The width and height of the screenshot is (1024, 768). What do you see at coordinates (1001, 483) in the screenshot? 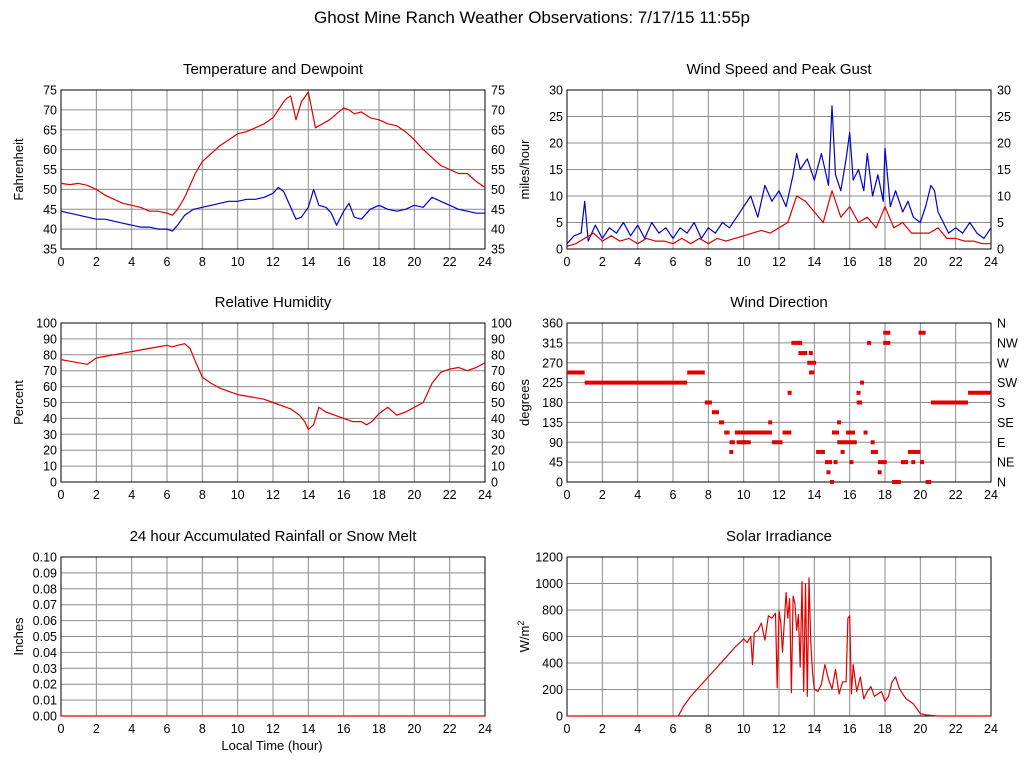
I see `dir-right-ytick-label: N` at bounding box center [1001, 483].